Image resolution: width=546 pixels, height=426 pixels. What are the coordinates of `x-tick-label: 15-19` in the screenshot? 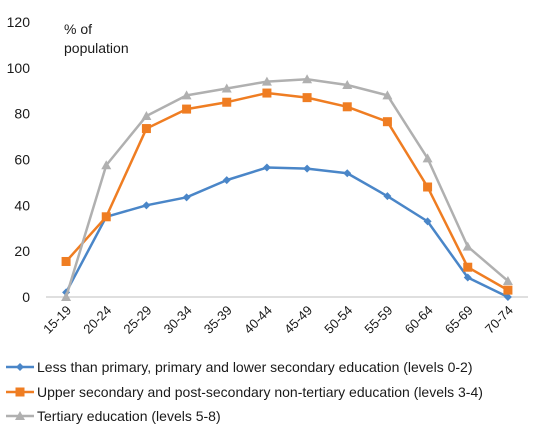 It's located at (57, 320).